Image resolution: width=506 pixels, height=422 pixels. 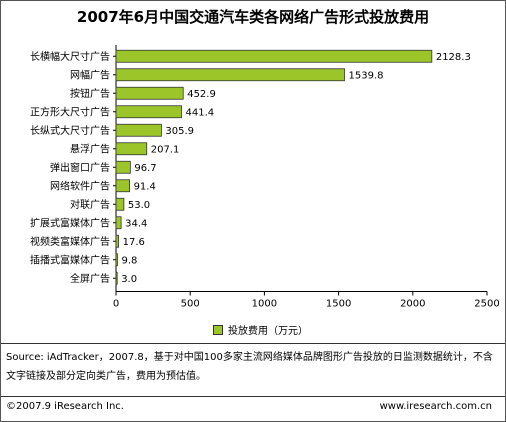 I want to click on category-label: 对联广告, so click(x=90, y=204).